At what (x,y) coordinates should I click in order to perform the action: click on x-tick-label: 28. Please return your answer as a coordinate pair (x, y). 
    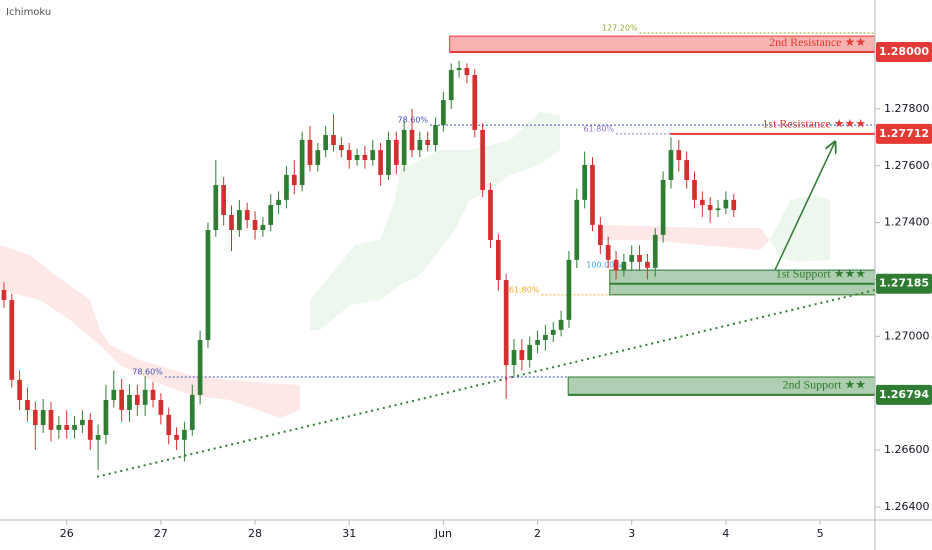
    Looking at the image, I should click on (255, 533).